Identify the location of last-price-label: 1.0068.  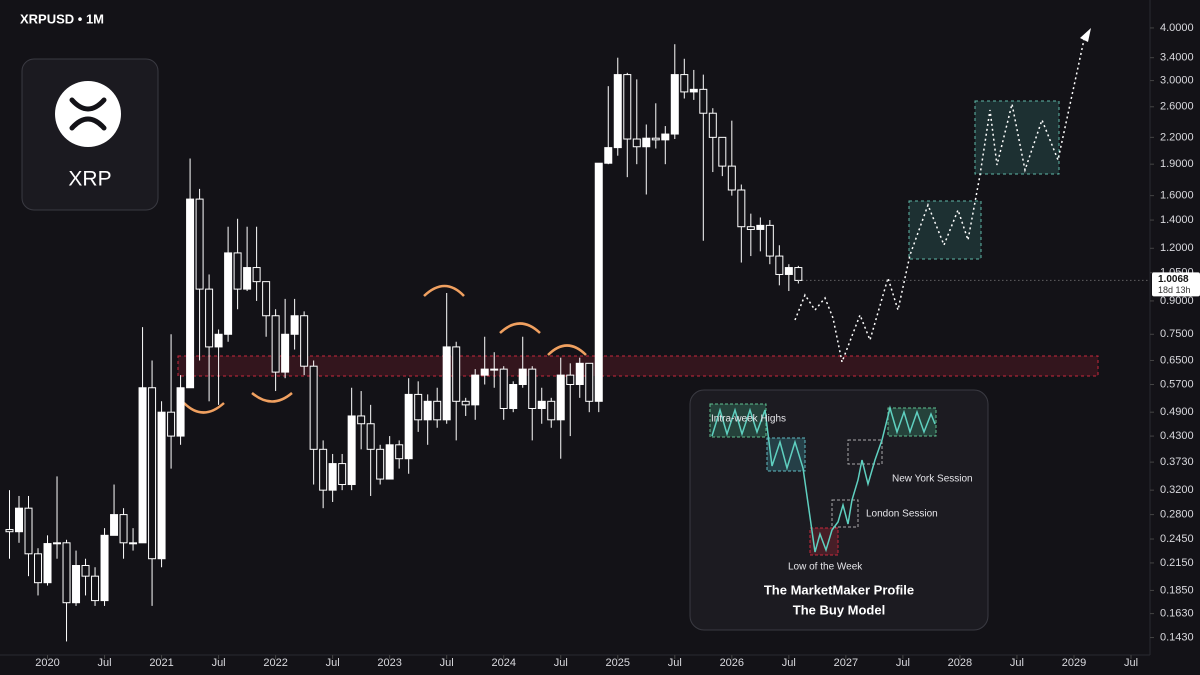
(1173, 279).